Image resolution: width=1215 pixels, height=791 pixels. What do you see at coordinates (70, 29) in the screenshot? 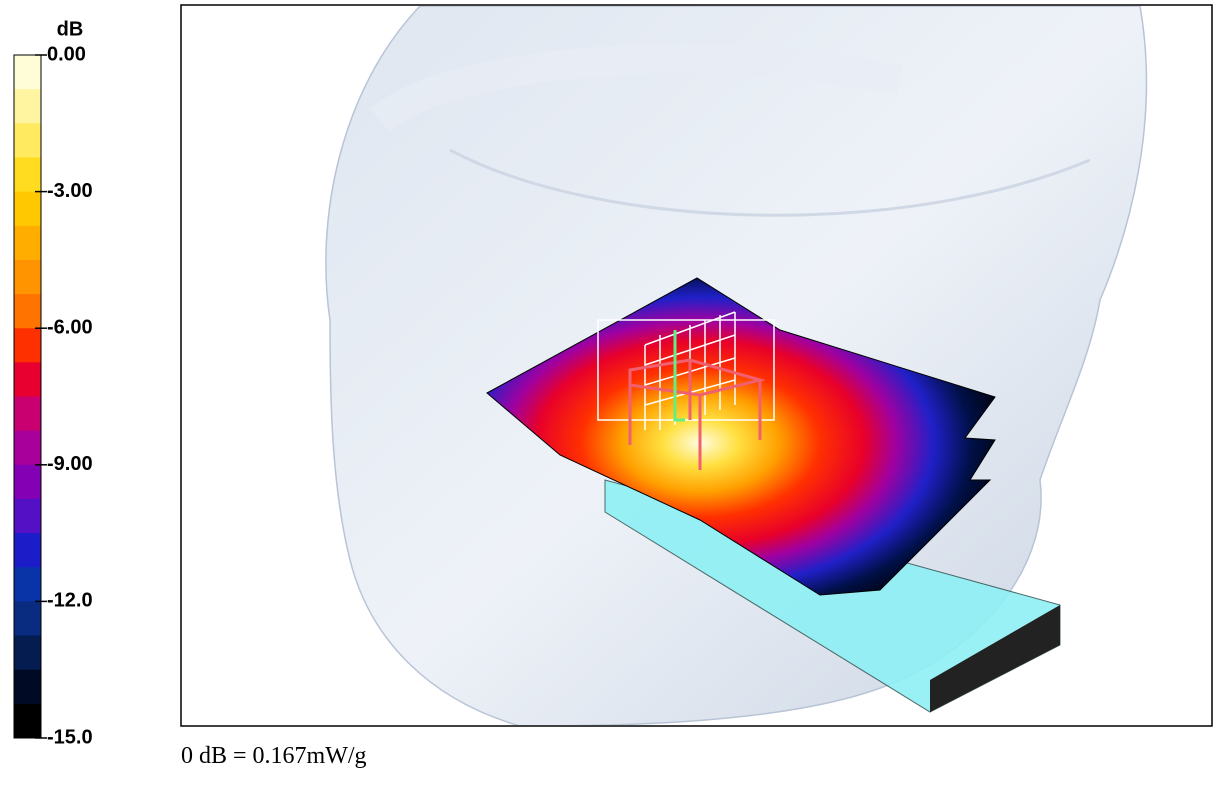
I see `colorbar-unit: dB` at bounding box center [70, 29].